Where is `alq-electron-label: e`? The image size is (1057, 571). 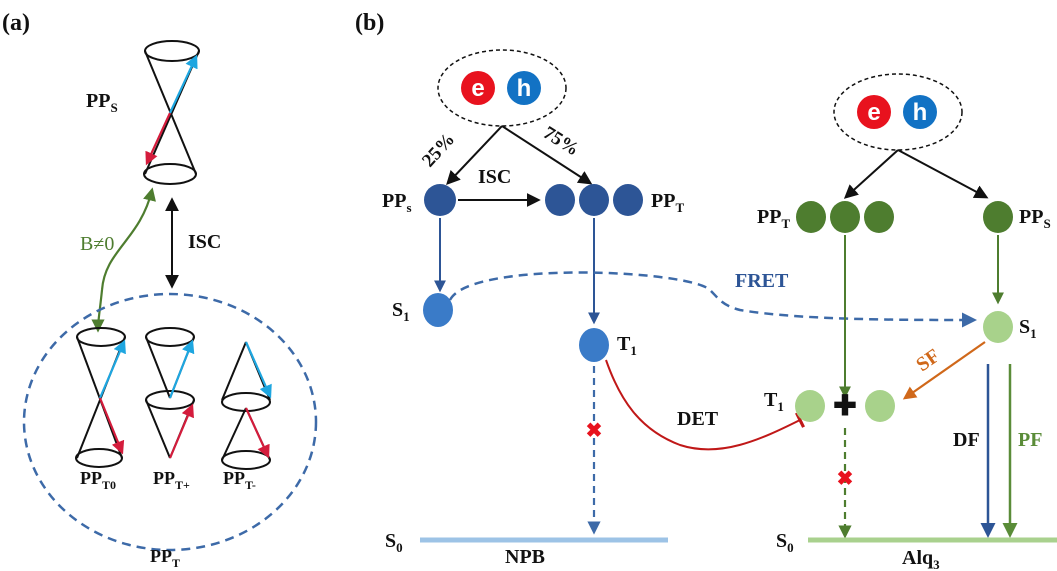 alq-electron-label: e is located at coordinates (873, 112).